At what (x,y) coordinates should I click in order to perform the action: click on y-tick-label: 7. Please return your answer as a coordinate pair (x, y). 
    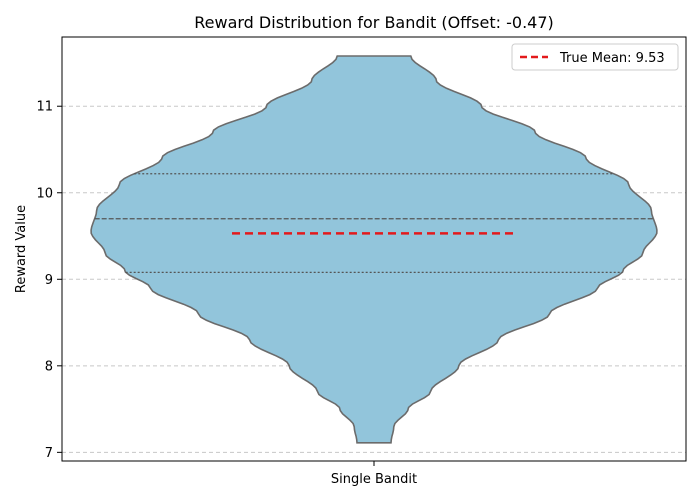
    Looking at the image, I should click on (49, 453).